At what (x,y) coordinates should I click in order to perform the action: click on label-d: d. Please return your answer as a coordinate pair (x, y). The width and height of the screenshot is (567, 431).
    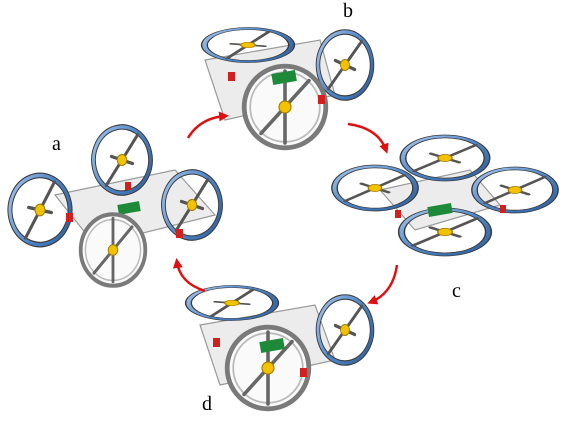
    Looking at the image, I should click on (207, 404).